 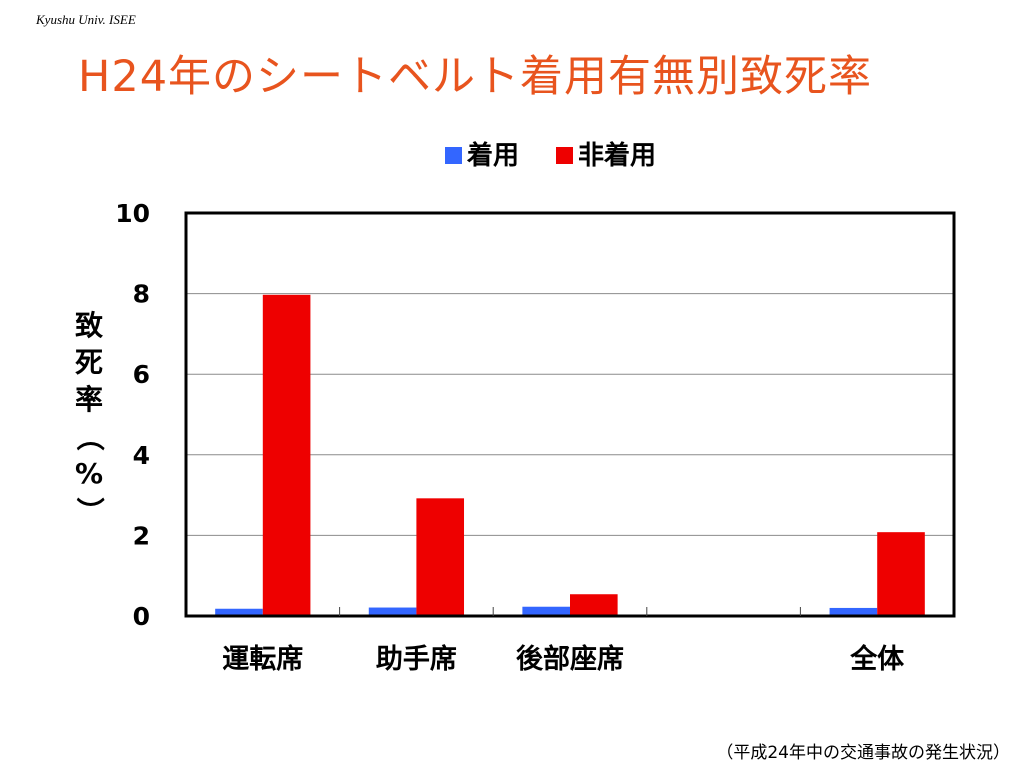 What do you see at coordinates (141, 374) in the screenshot?
I see `y-tick-label: 6` at bounding box center [141, 374].